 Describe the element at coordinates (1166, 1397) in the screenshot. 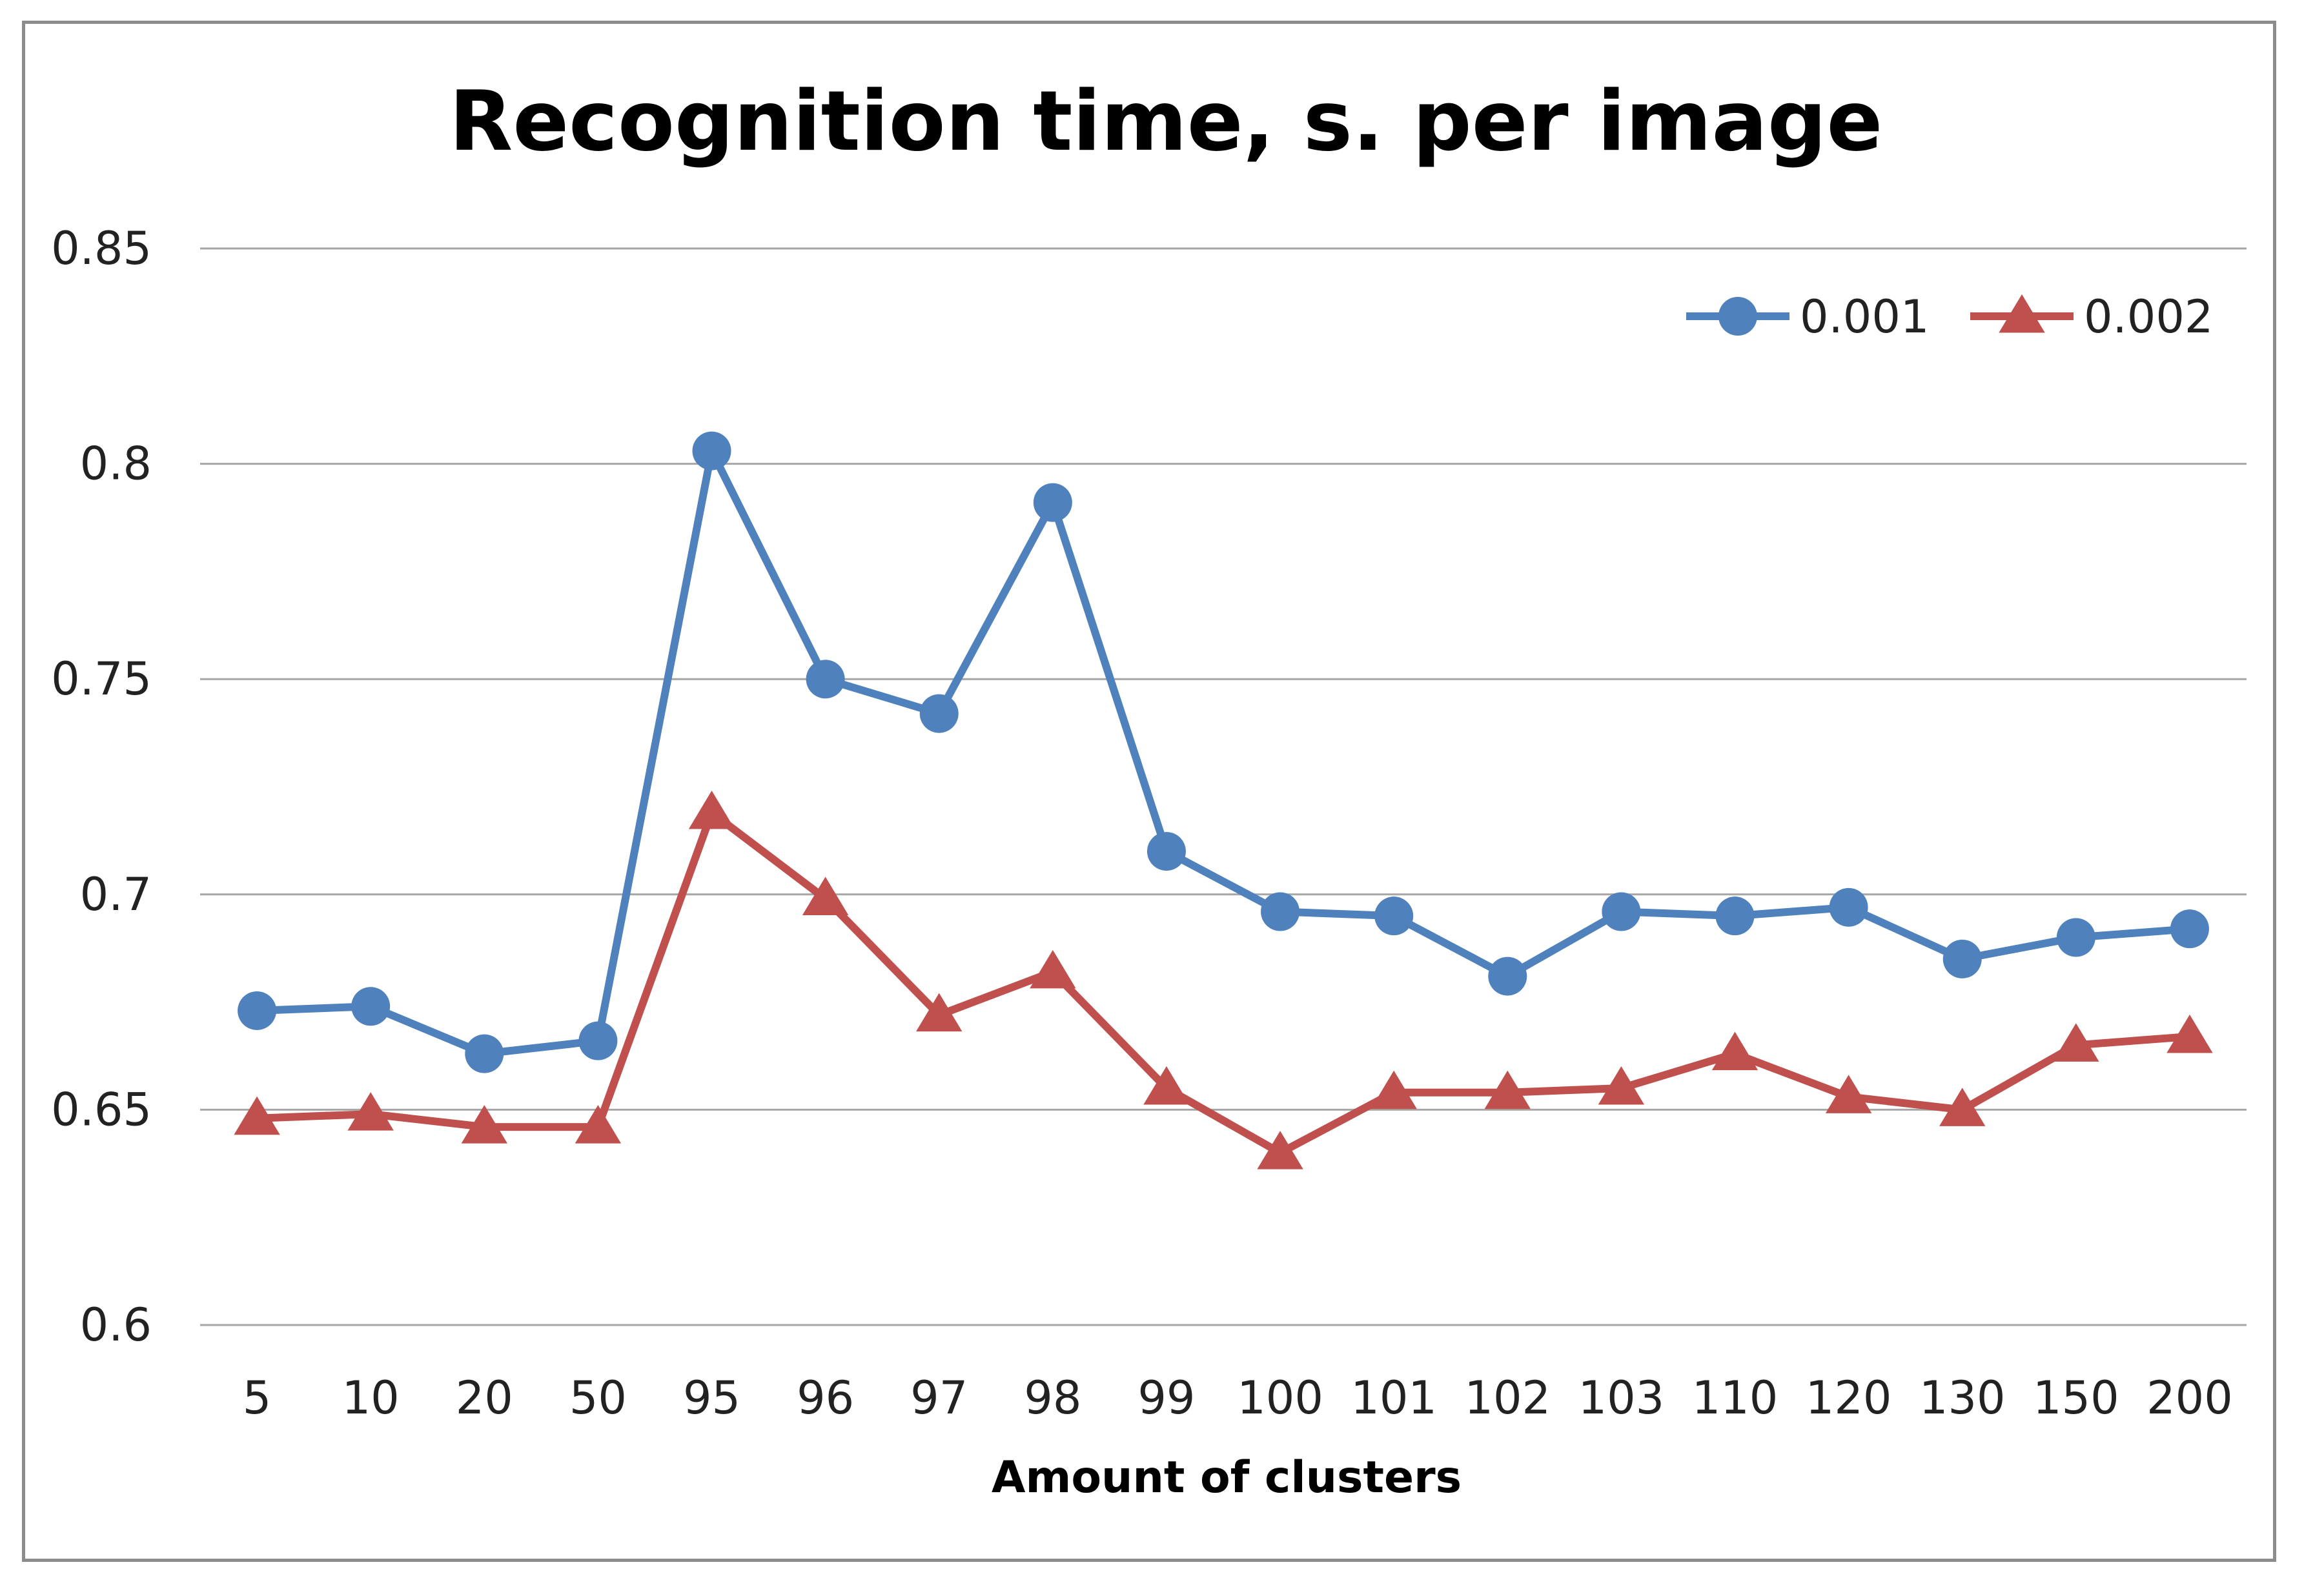

I see `x-tick-label: 99` at that location.